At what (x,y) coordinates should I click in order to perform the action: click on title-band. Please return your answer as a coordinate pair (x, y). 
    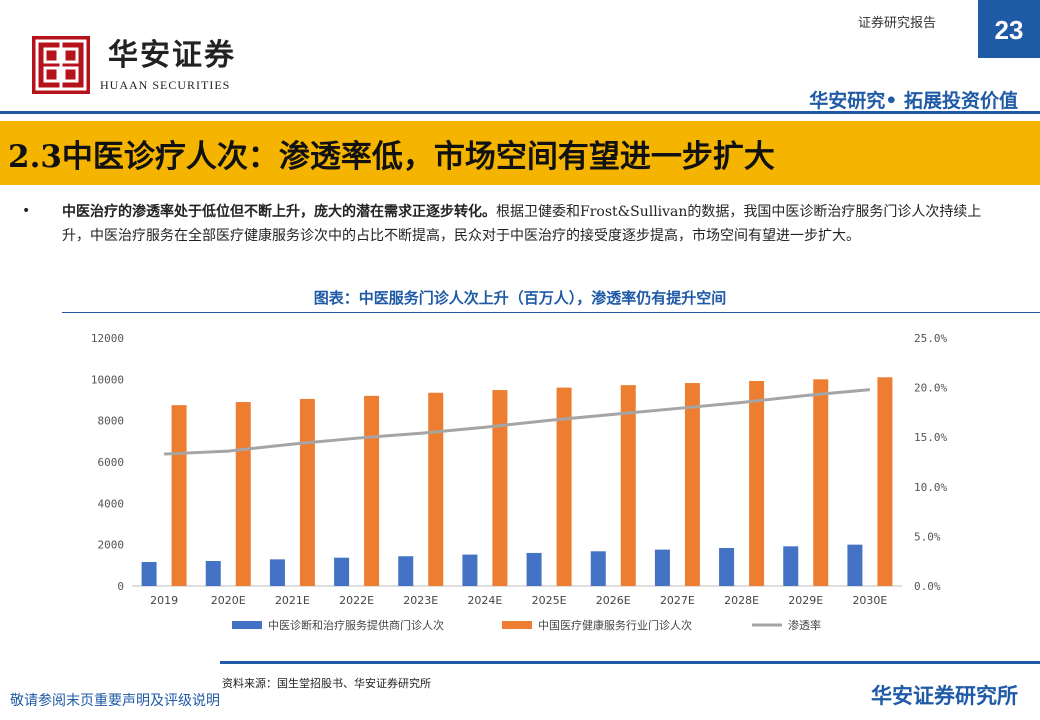
    Looking at the image, I should click on (520, 153).